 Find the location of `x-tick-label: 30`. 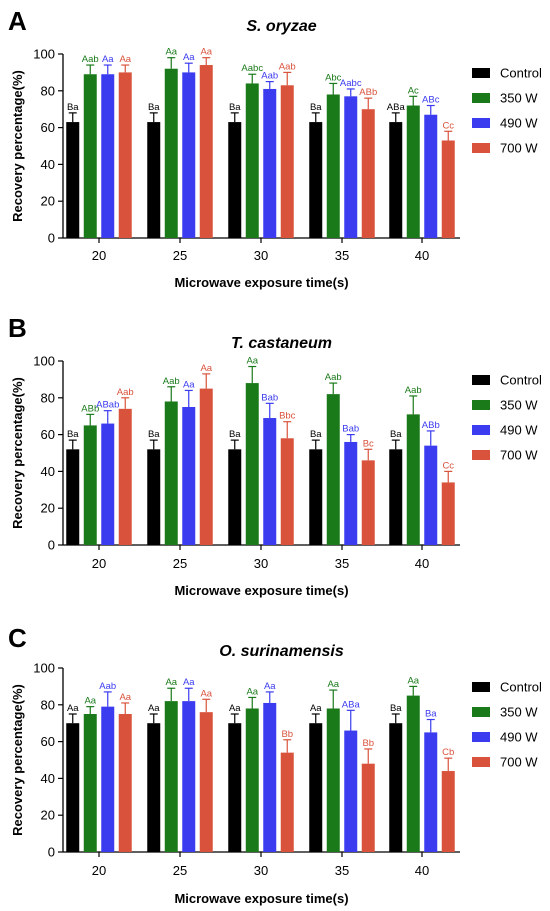

x-tick-label: 30 is located at coordinates (261, 870).